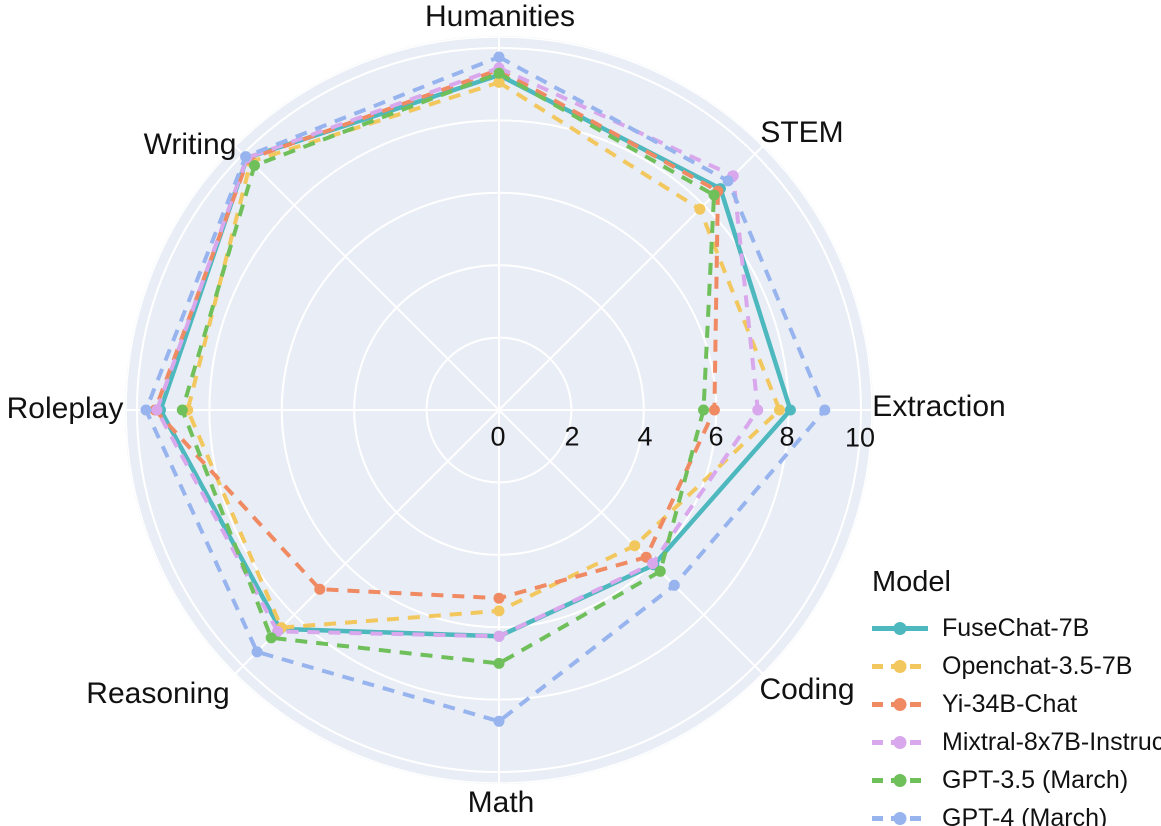  What do you see at coordinates (190, 144) in the screenshot?
I see `axis-label-writing: Writing` at bounding box center [190, 144].